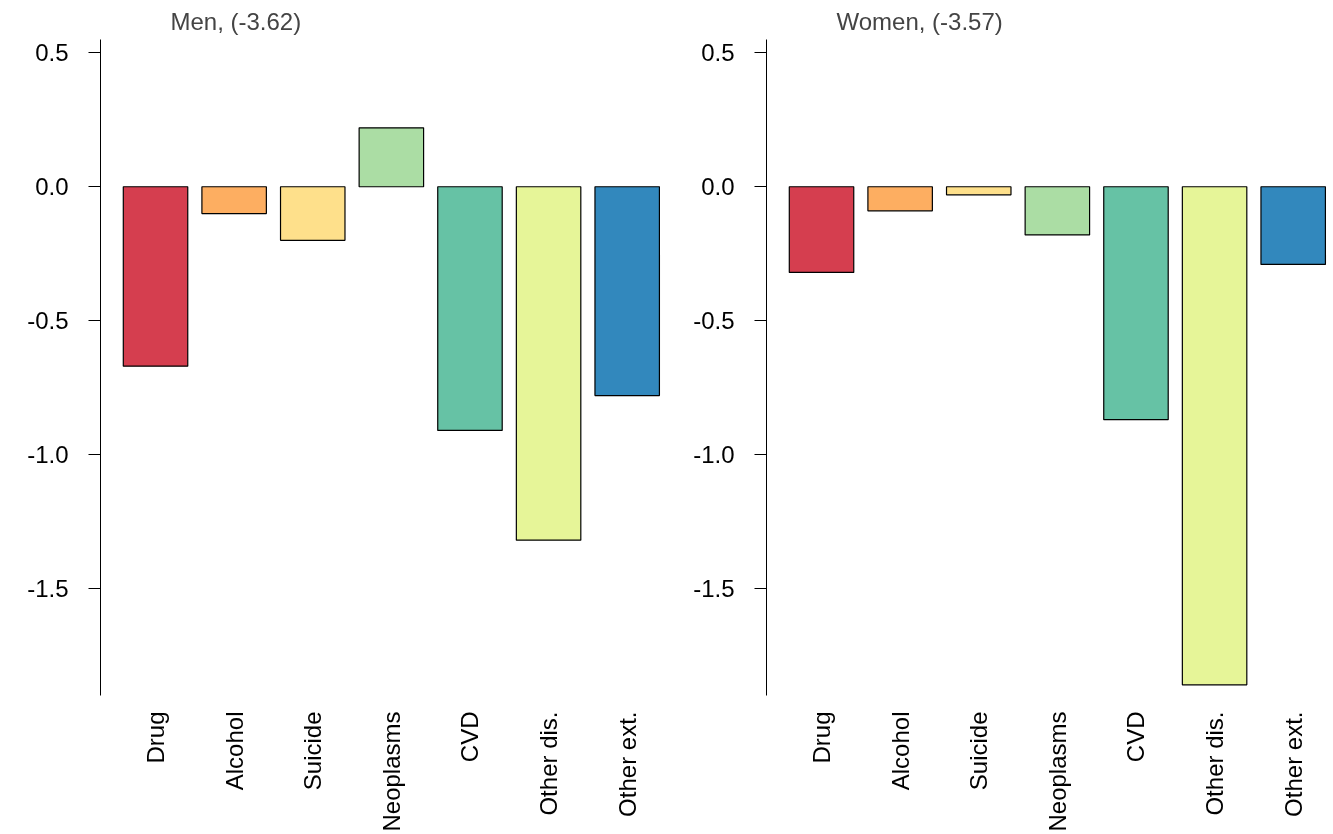 Image resolution: width=1333 pixels, height=834 pixels. Describe the element at coordinates (919, 21) in the screenshot. I see `chart-title: Women, (-3.57)` at that location.